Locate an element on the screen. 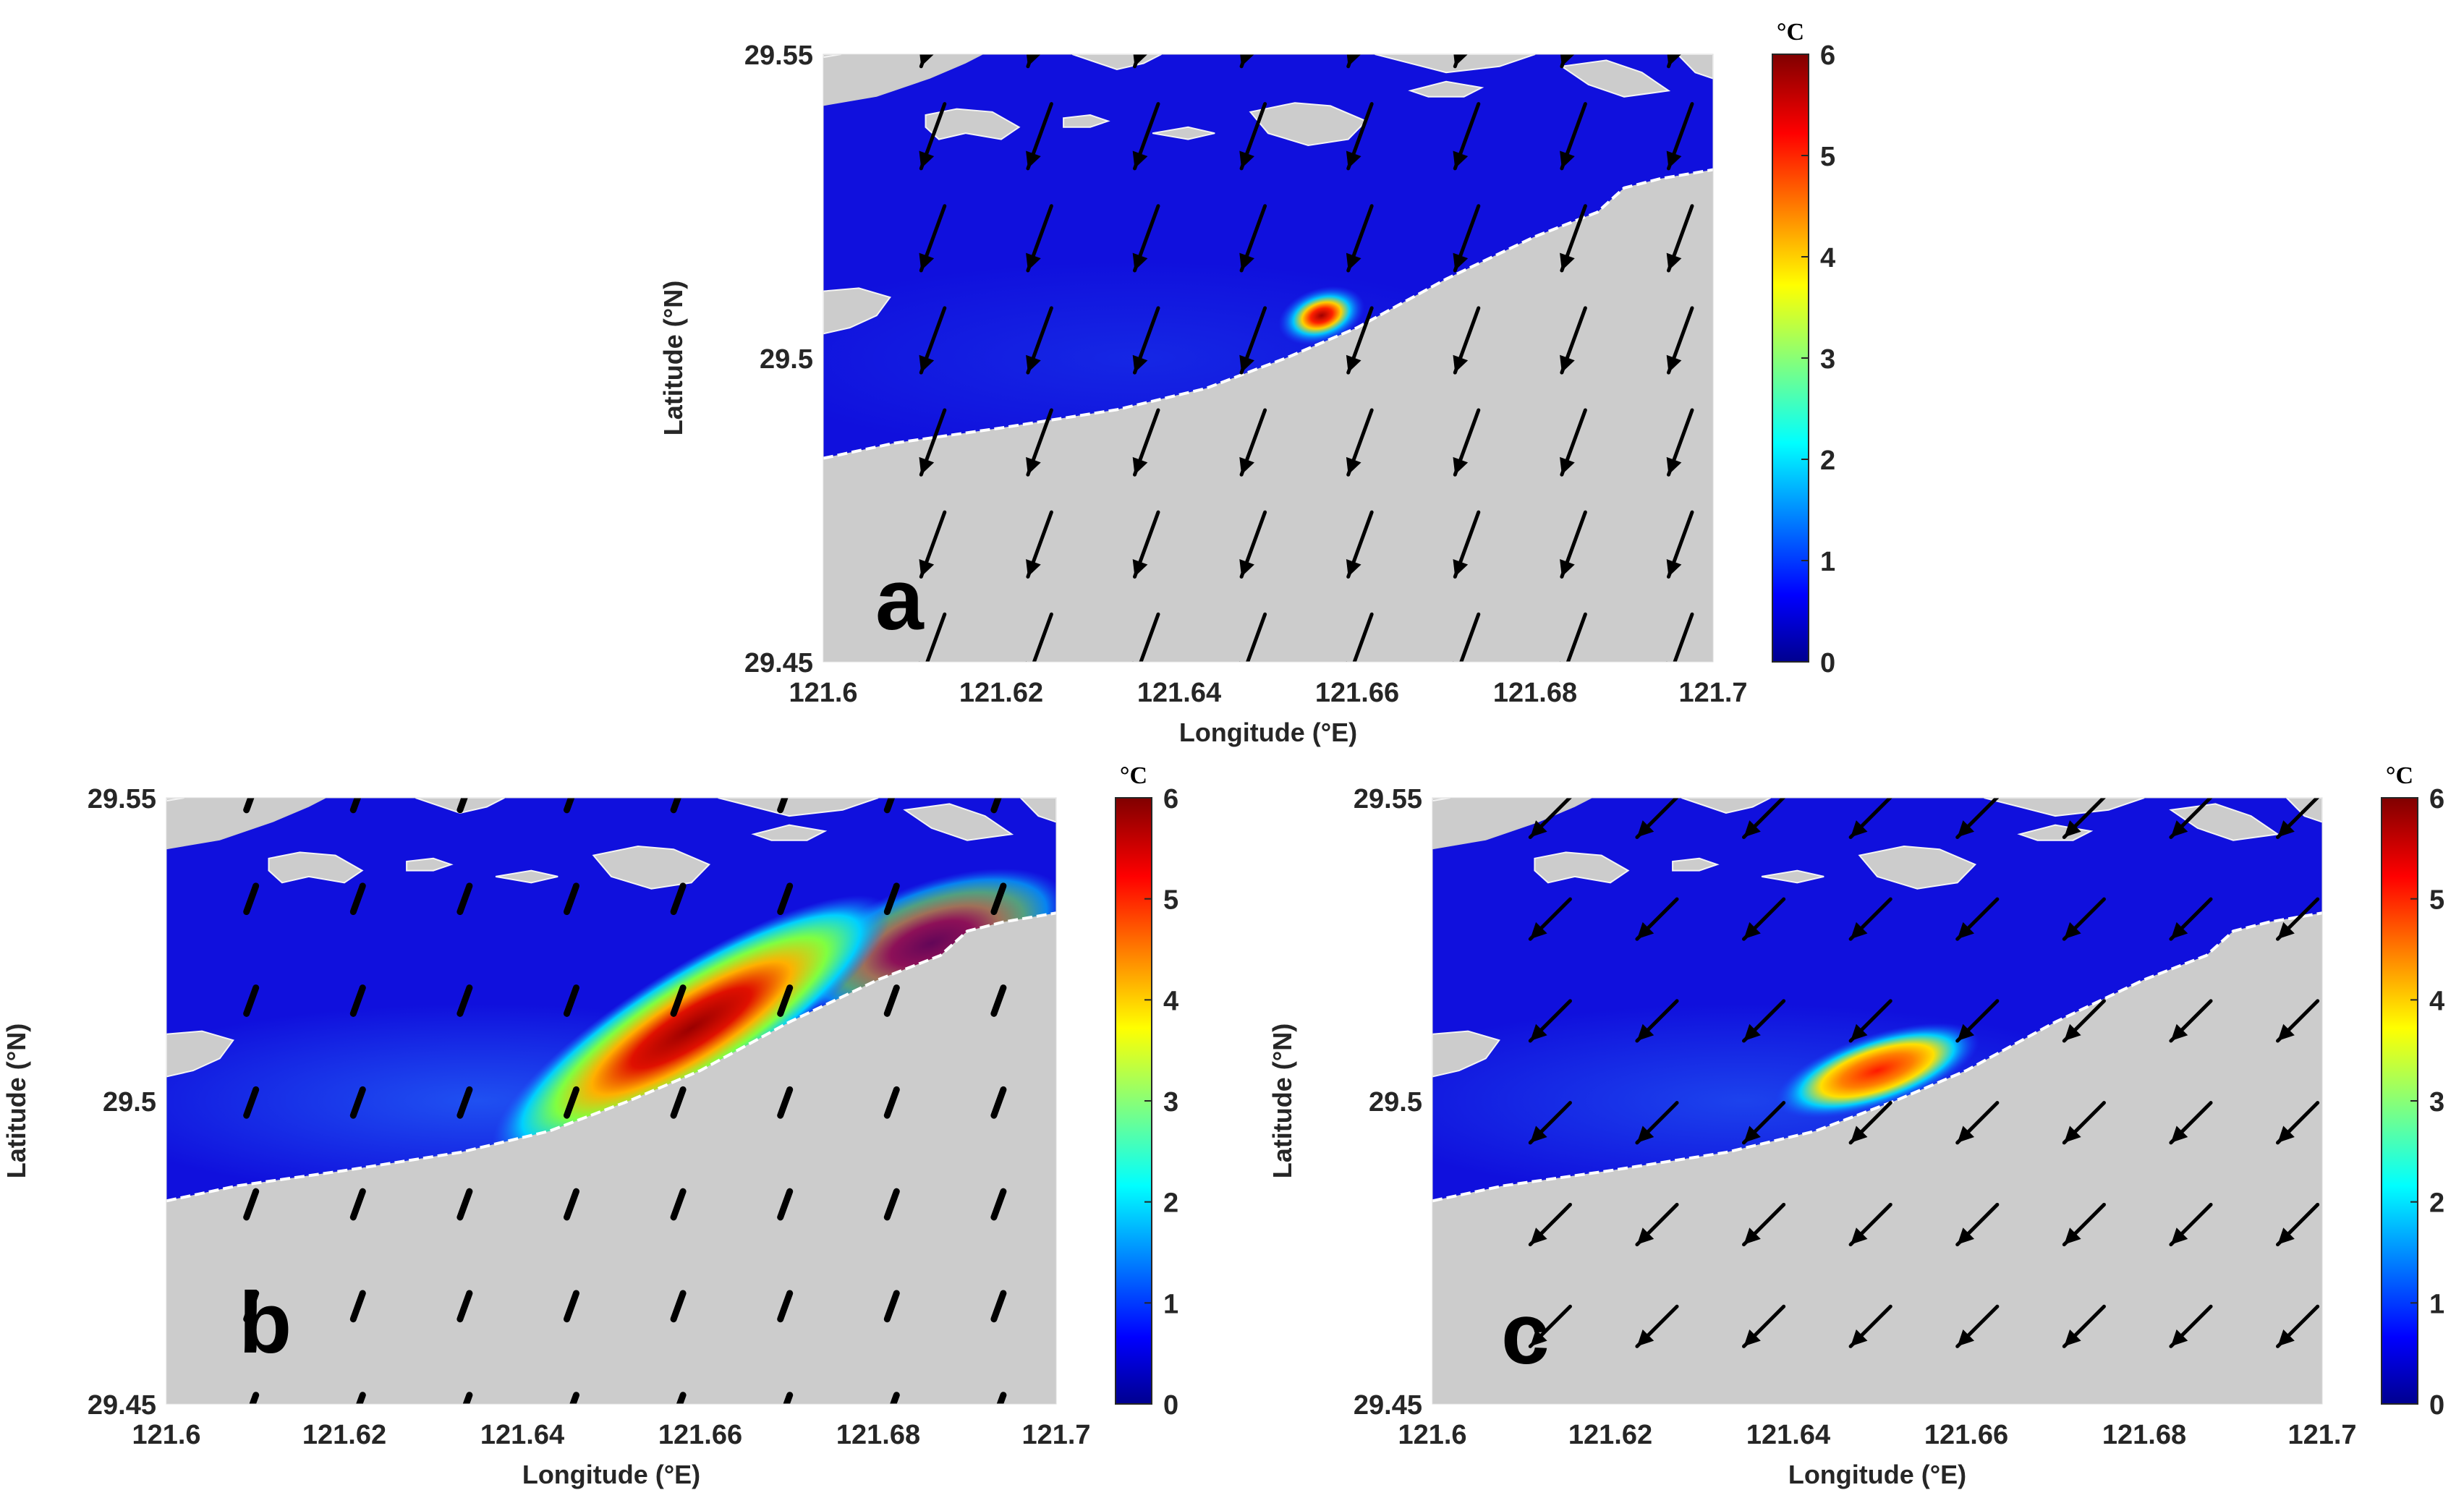  x-tick-label: 121.6 is located at coordinates (1432, 1435).